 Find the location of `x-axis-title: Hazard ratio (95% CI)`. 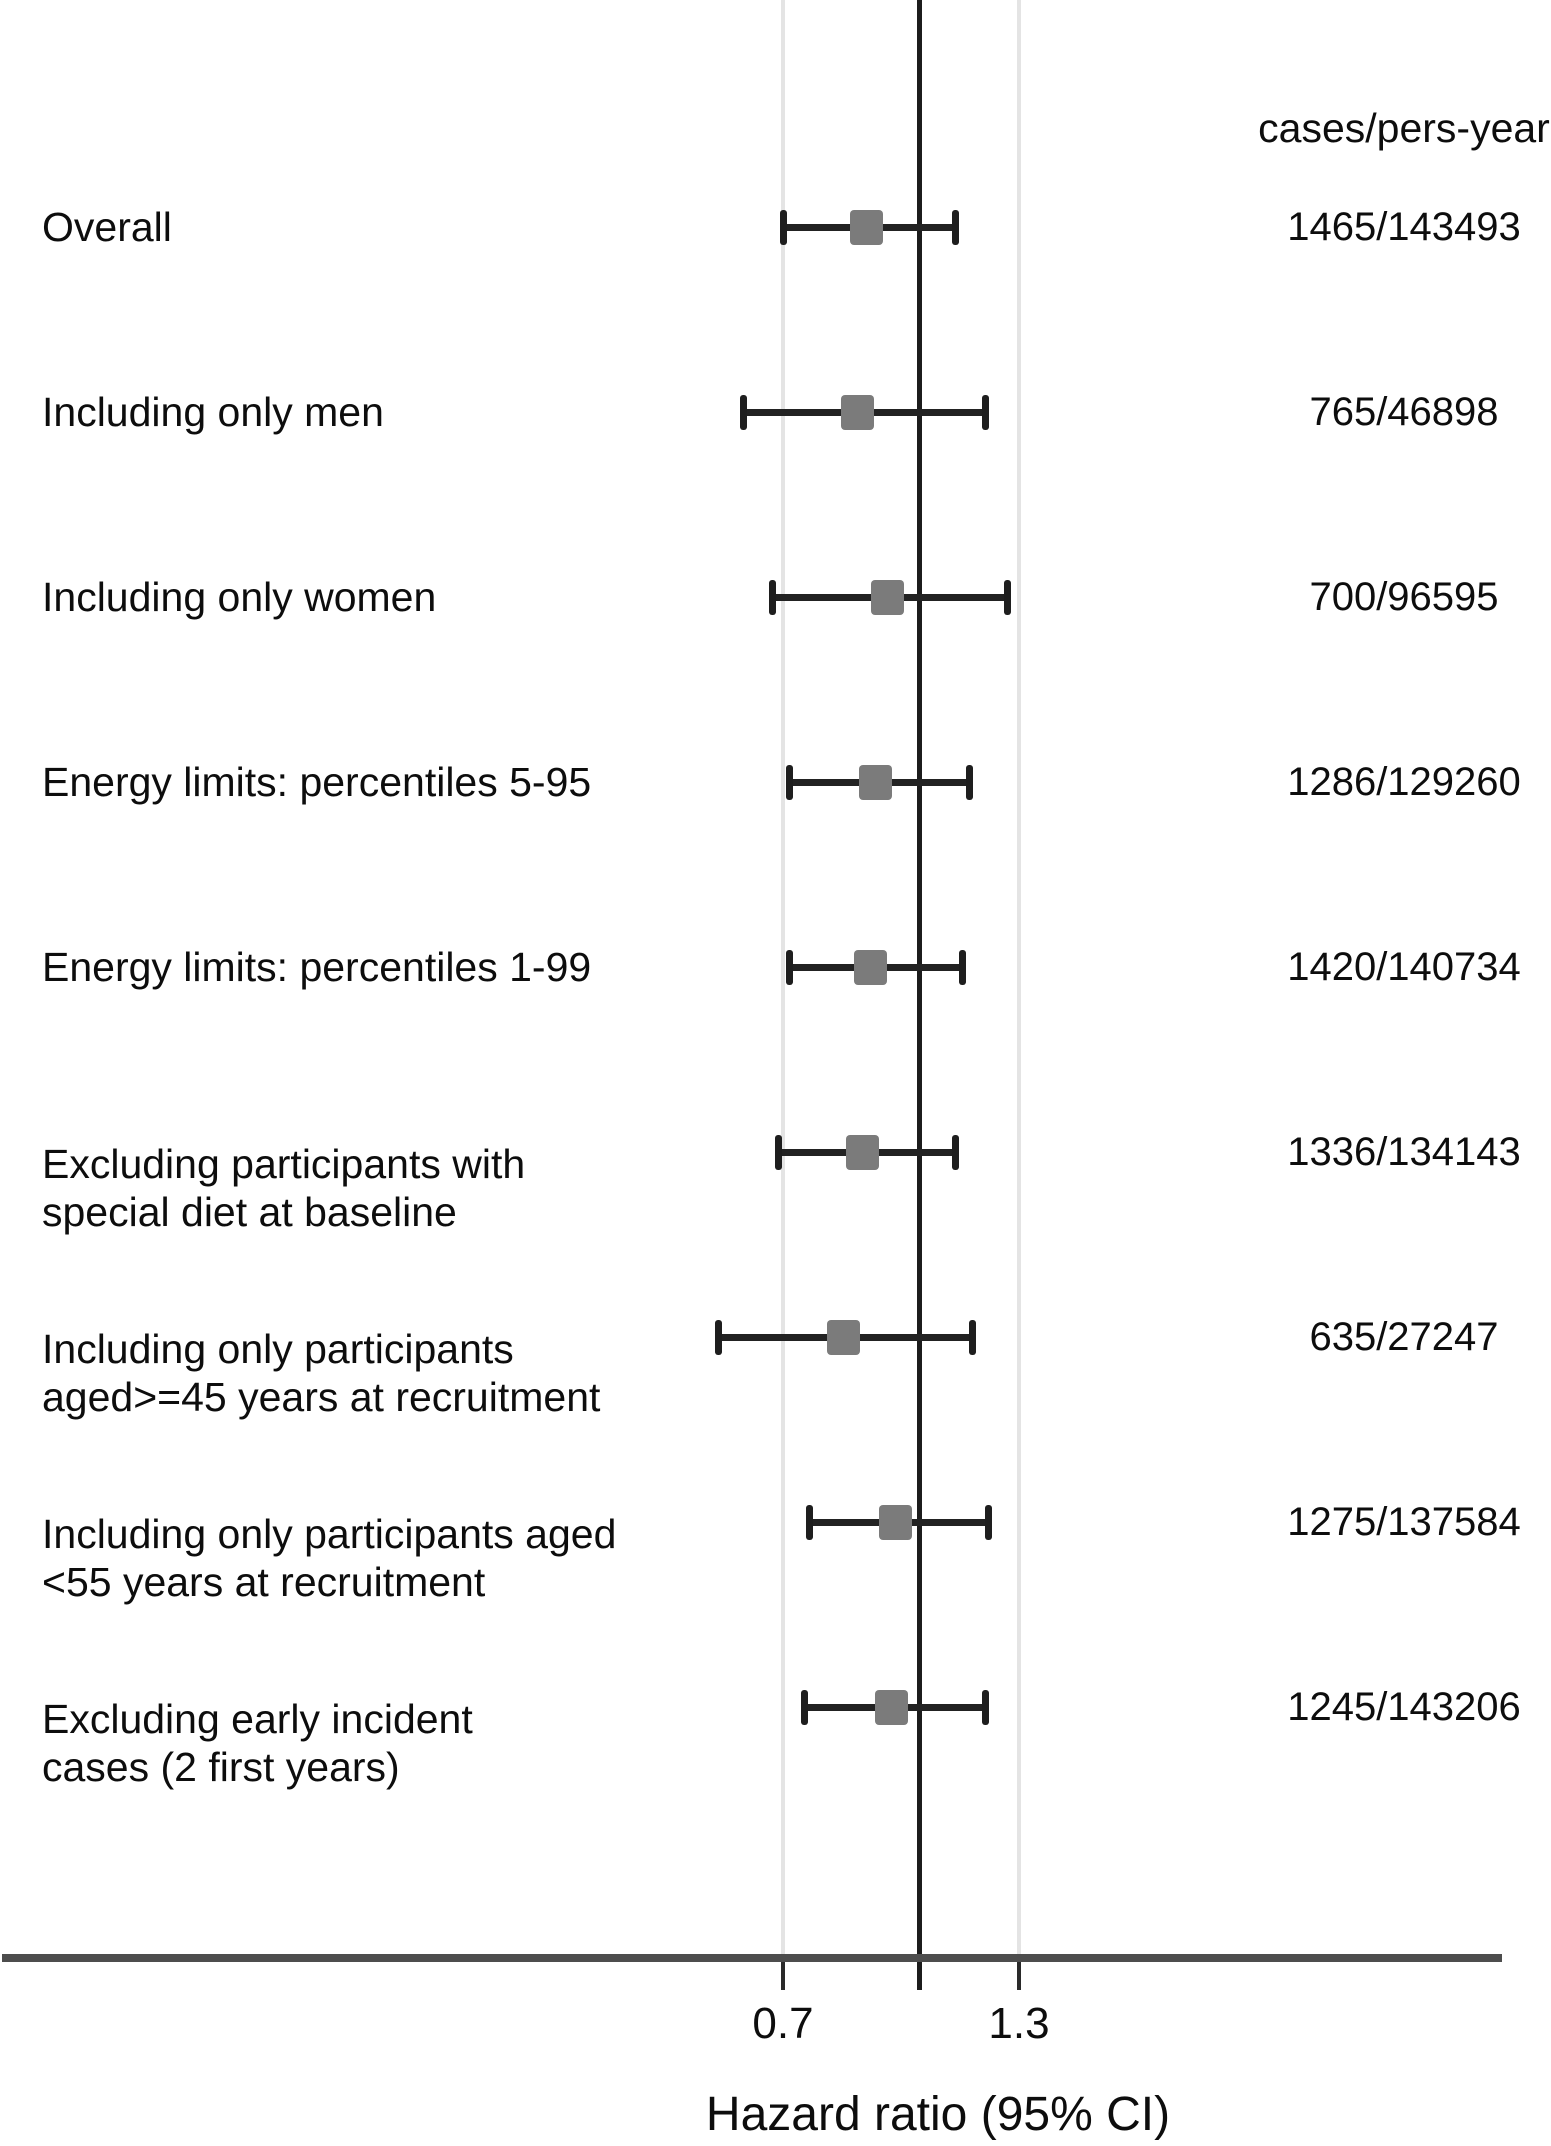

x-axis-title: Hazard ratio (95% CI) is located at coordinates (938, 2114).